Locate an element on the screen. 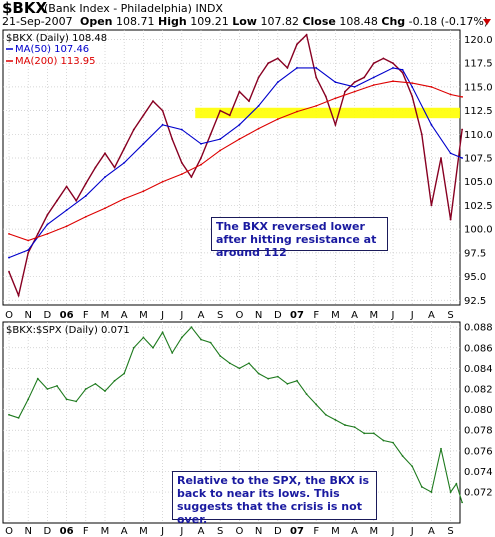 The image size is (495, 537). high-label: High is located at coordinates (172, 21).